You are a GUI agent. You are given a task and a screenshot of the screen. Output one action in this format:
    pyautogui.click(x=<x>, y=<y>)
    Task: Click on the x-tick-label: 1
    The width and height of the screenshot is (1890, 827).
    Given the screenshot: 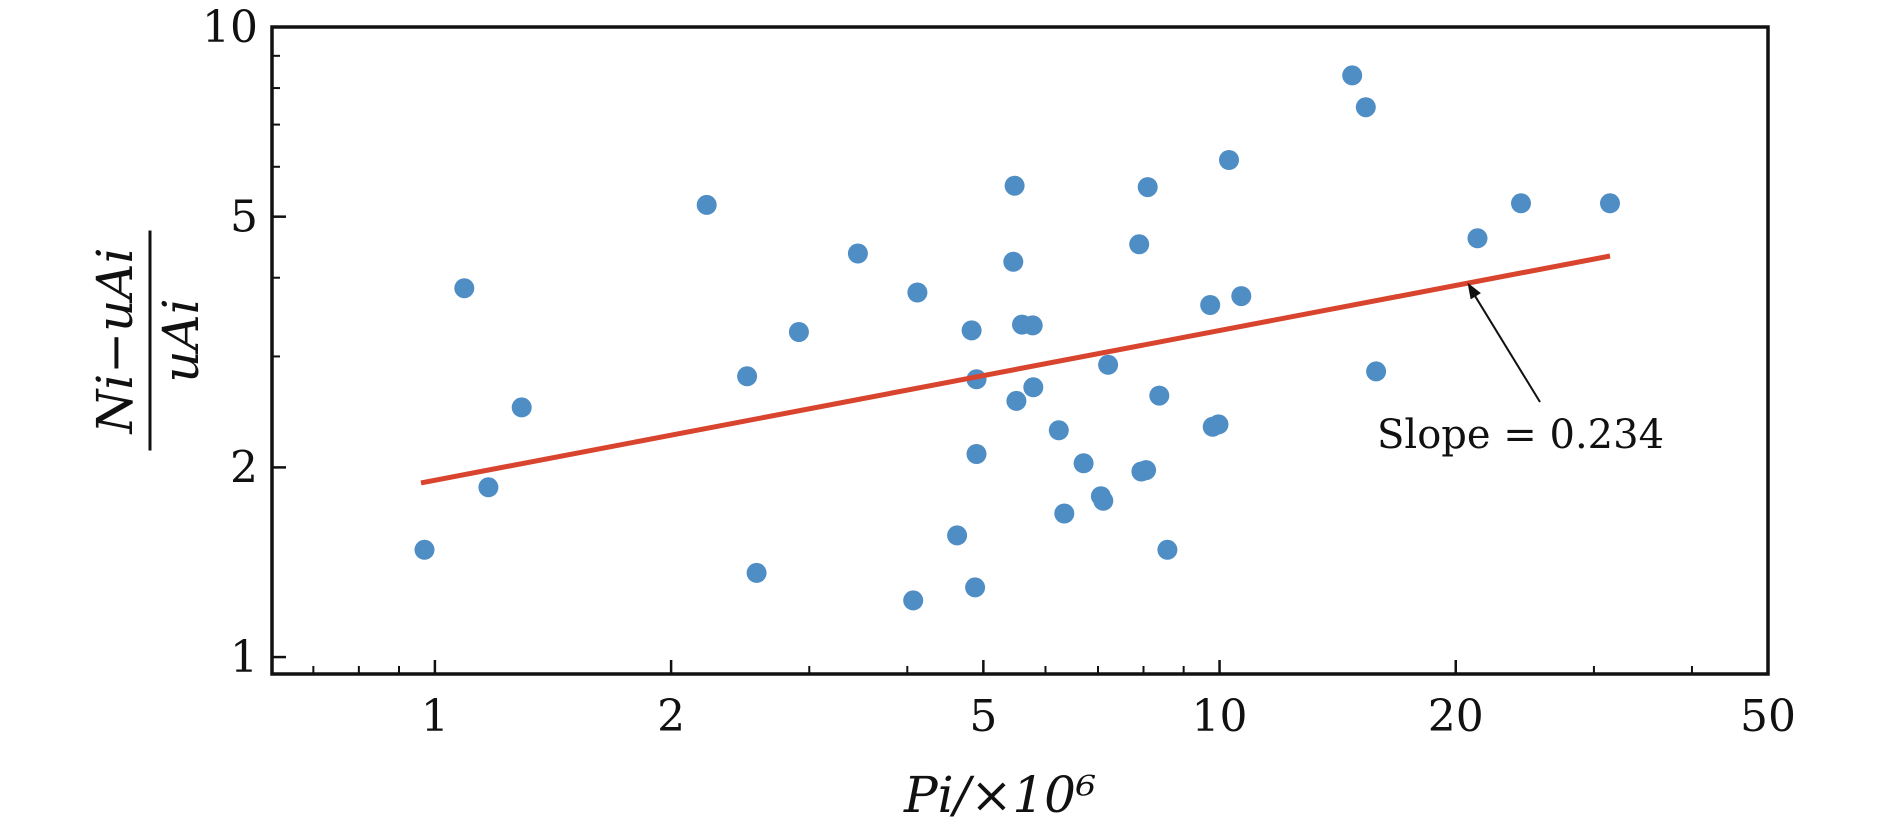 What is the action you would take?
    pyautogui.click(x=435, y=716)
    